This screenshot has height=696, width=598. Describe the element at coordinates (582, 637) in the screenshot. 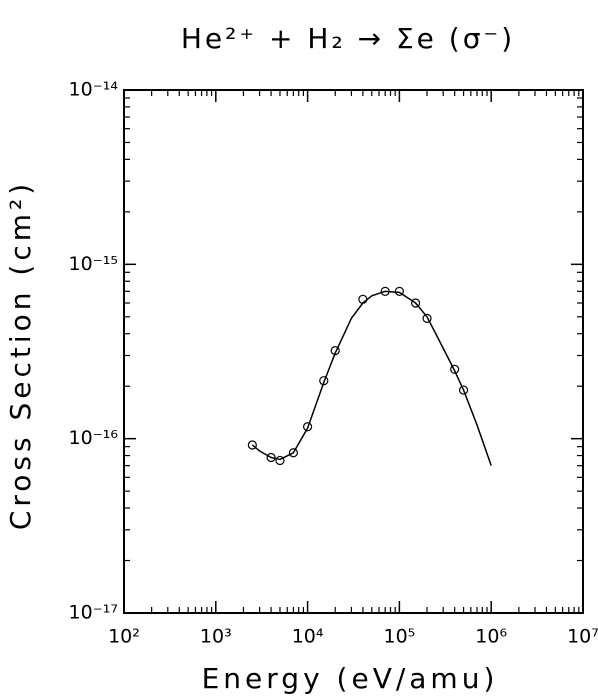

I see `x-tick-label: 10⁷` at that location.